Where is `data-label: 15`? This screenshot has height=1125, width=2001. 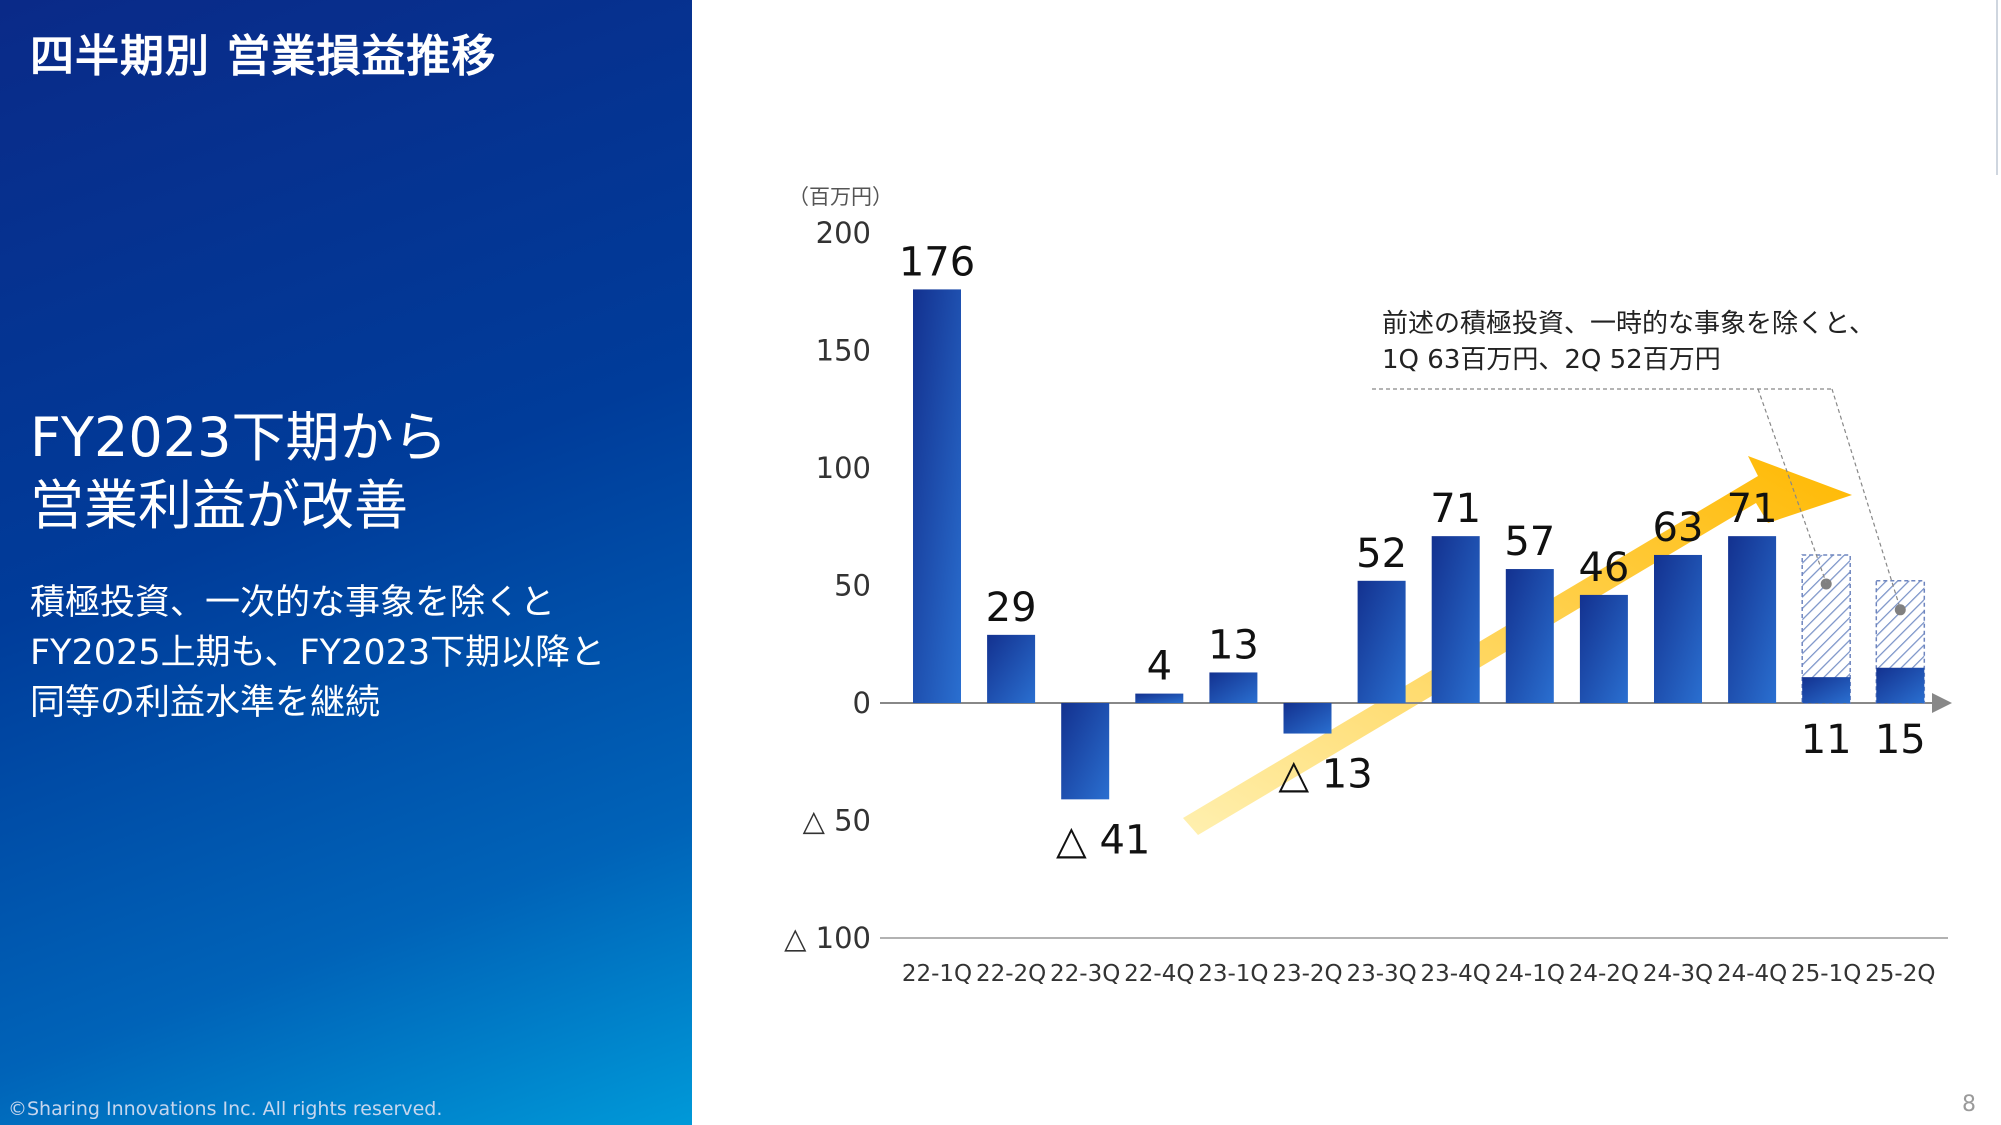 data-label: 15 is located at coordinates (1900, 740).